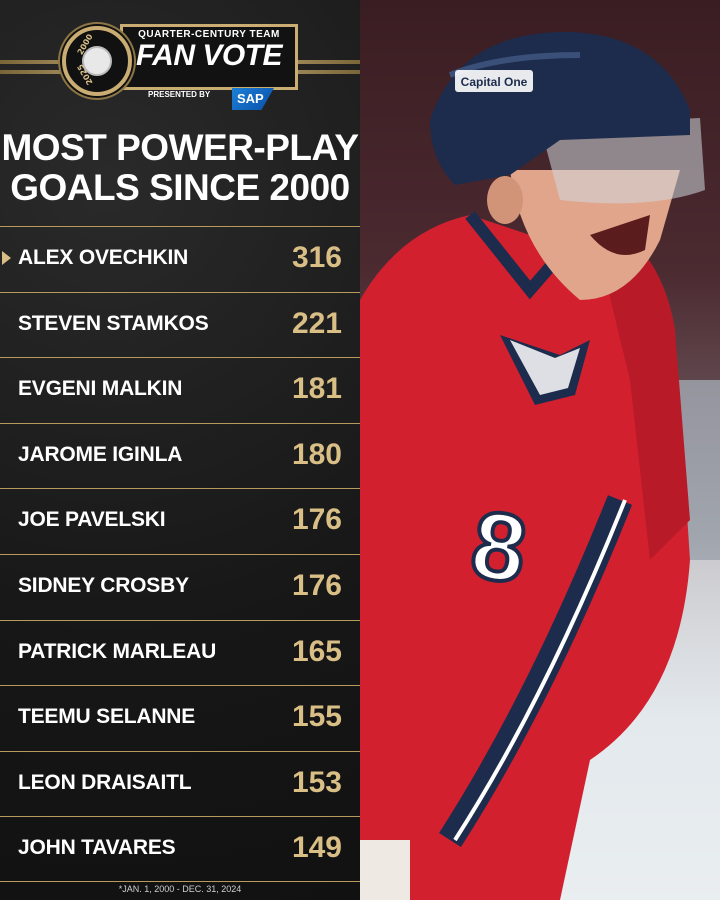 This screenshot has height=900, width=720. What do you see at coordinates (180, 889) in the screenshot?
I see `footnote: *JAN. 1, 2000 - DEC. 31, 2024` at bounding box center [180, 889].